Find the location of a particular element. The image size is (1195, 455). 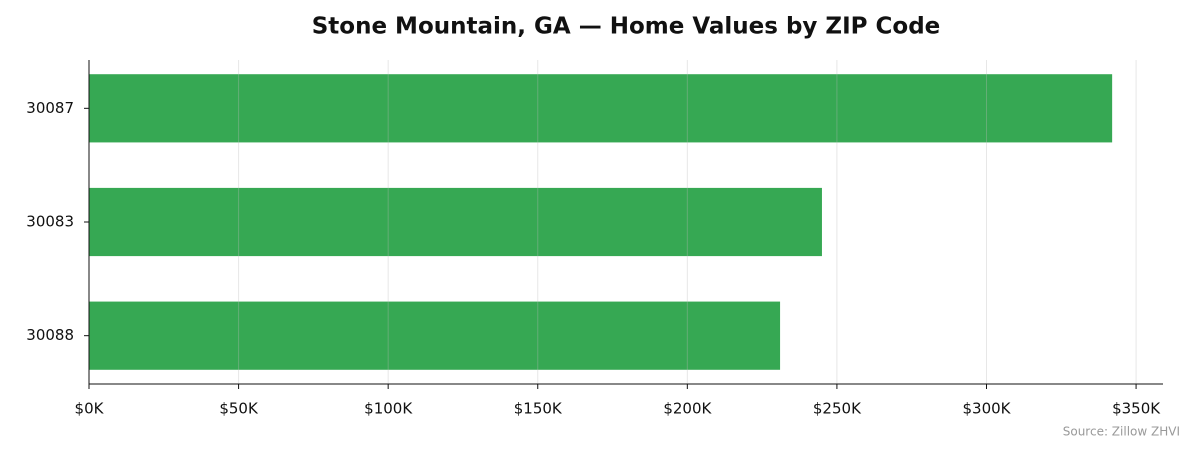

x-tick-label: $250K is located at coordinates (837, 409).